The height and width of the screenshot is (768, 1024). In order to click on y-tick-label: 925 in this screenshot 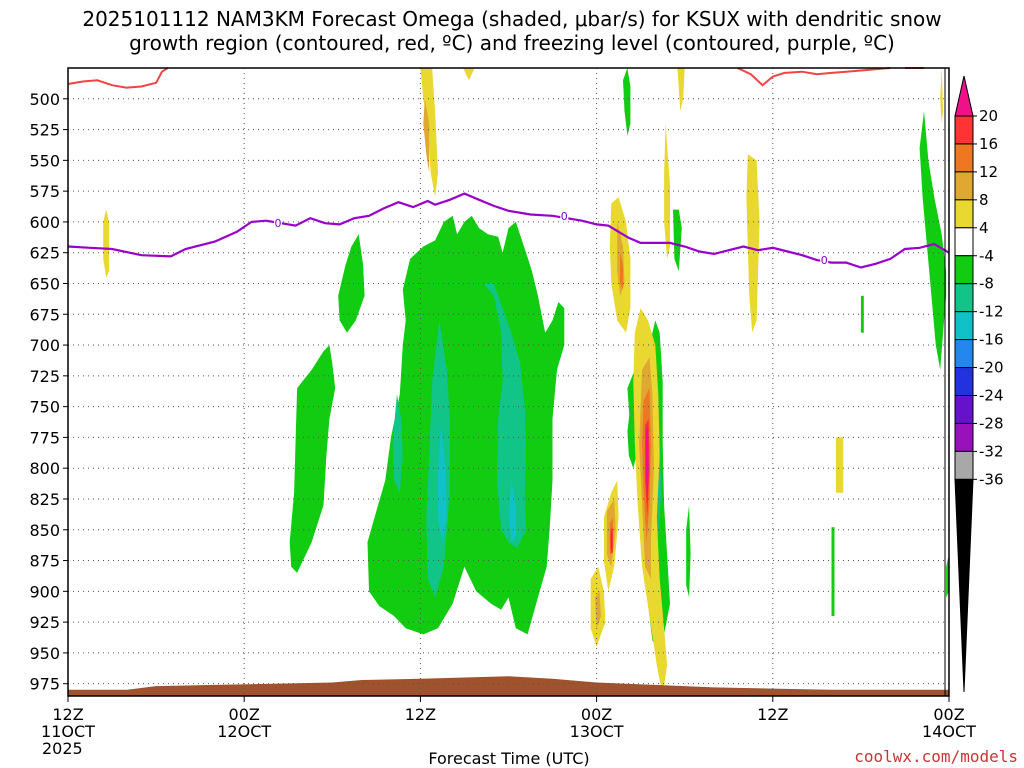, I will do `click(44, 622)`.